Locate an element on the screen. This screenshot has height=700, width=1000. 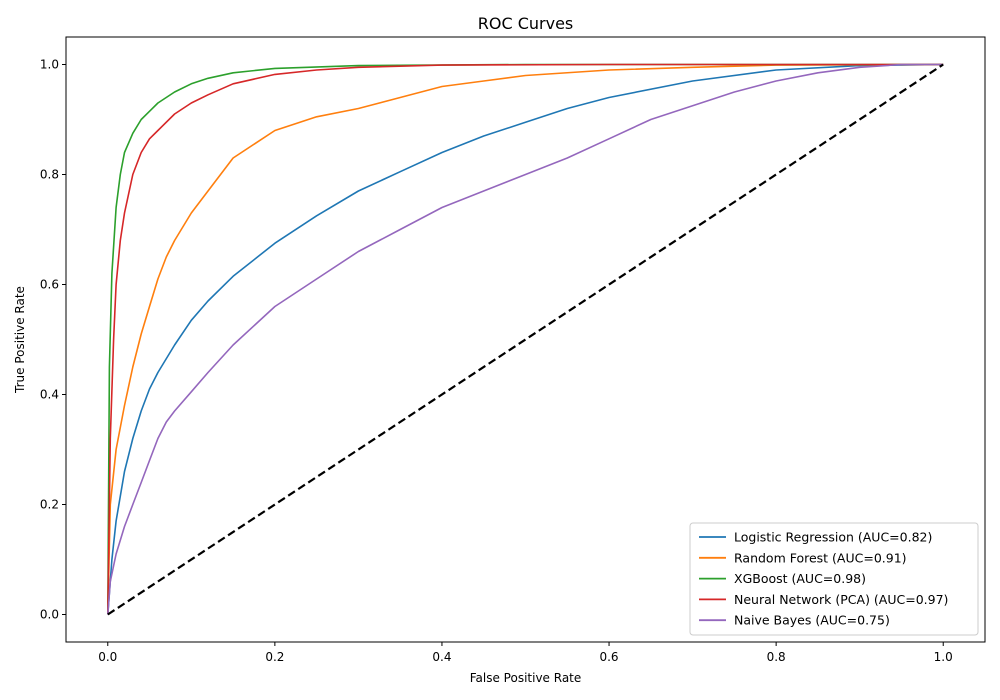
y-tick-label: 0.8 is located at coordinates (49, 175).